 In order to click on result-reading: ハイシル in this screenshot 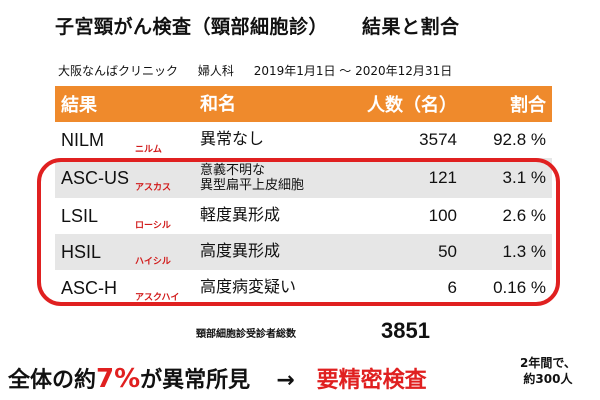, I will do `click(153, 261)`.